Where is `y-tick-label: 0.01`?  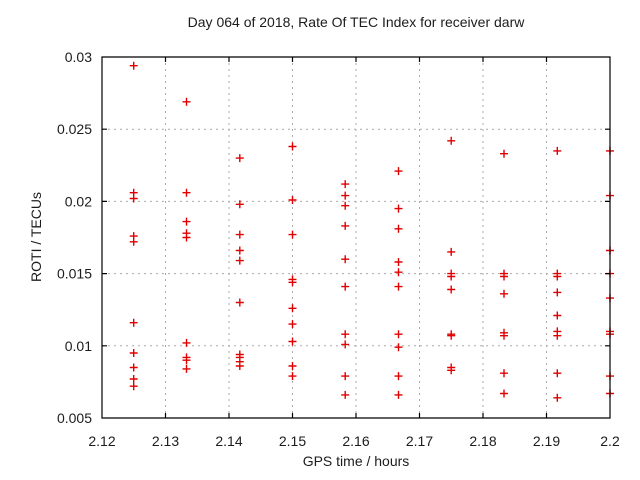 y-tick-label: 0.01 is located at coordinates (78, 346).